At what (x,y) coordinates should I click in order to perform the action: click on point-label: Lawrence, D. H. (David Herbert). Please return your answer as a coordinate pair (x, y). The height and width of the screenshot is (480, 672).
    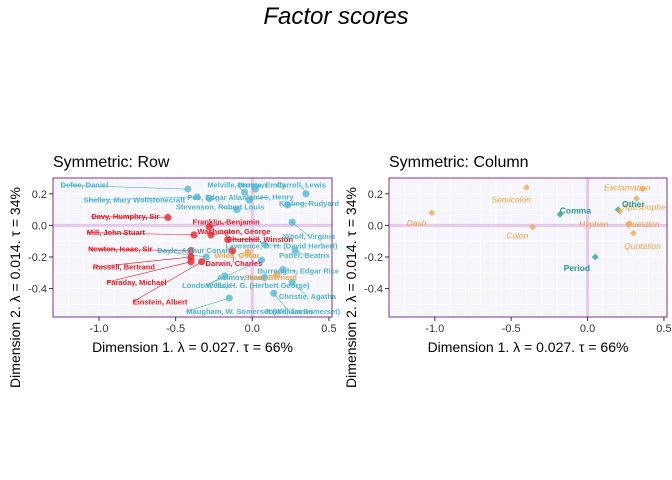
    Looking at the image, I should click on (281, 245).